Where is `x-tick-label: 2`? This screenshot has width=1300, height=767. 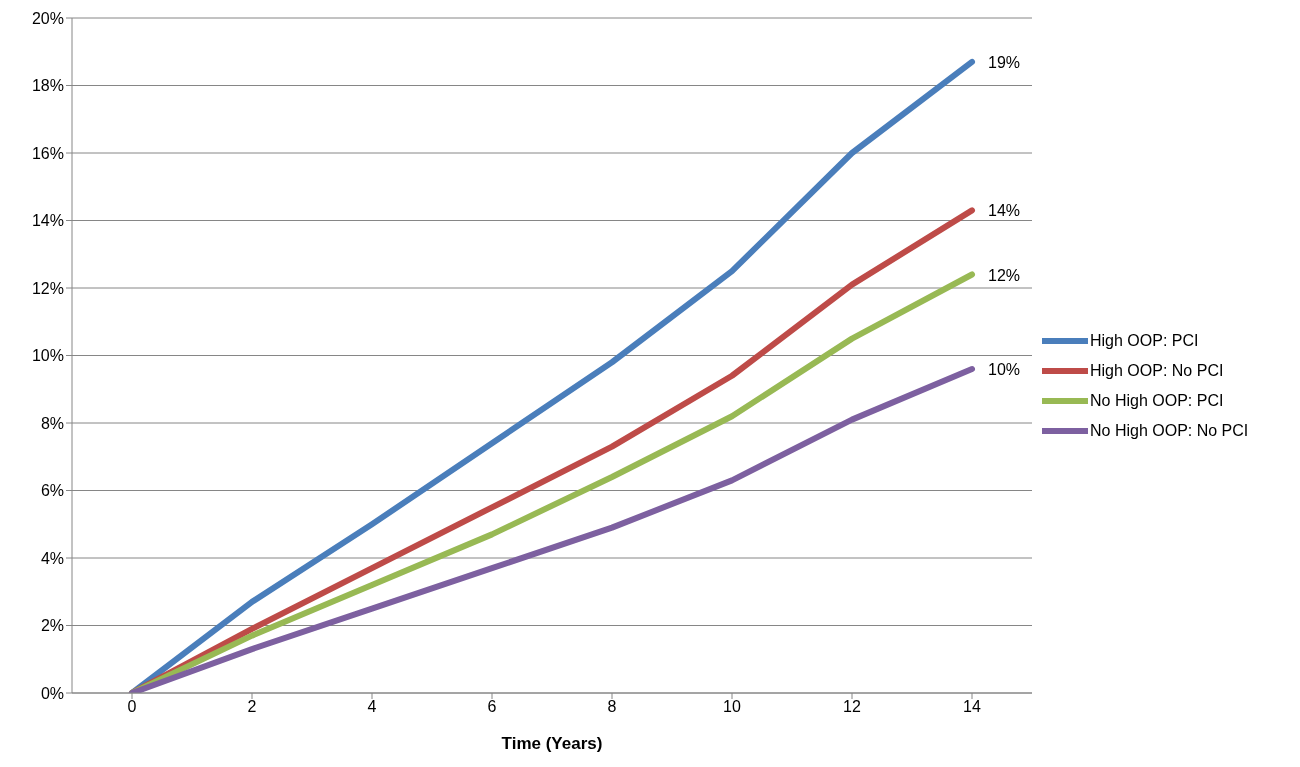 x-tick-label: 2 is located at coordinates (252, 707).